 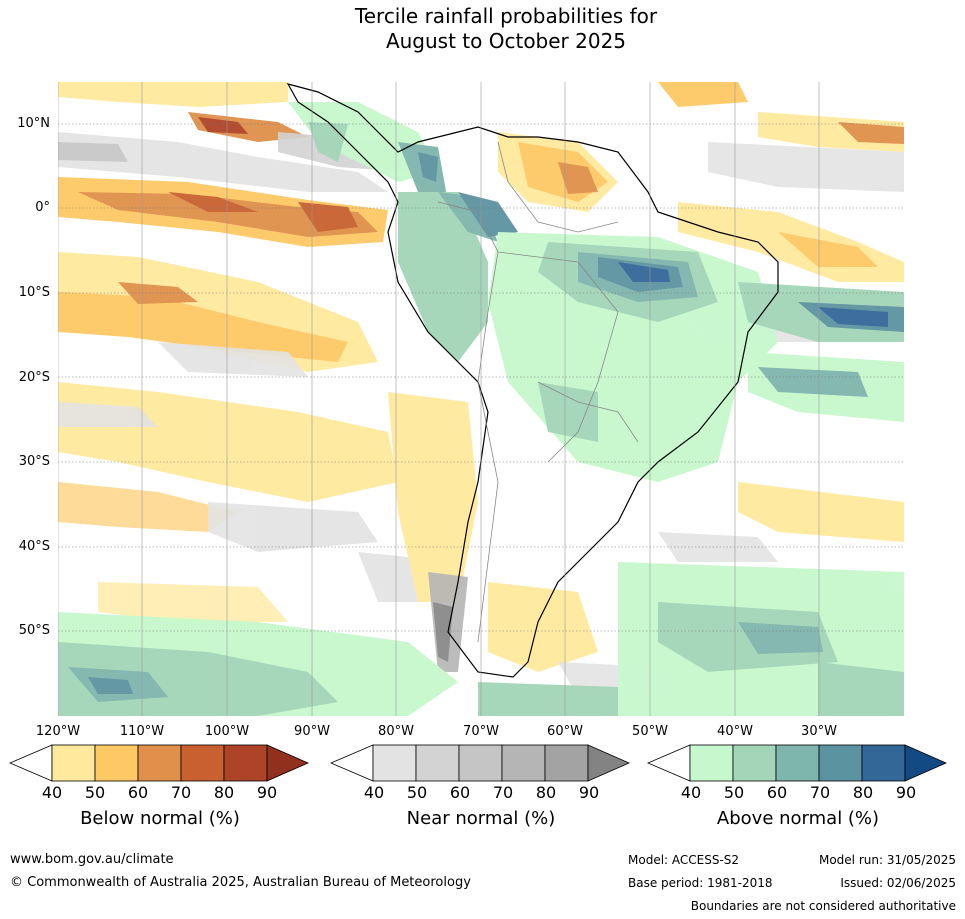 I want to click on cbar-above-tick-50: 50, so click(x=734, y=792).